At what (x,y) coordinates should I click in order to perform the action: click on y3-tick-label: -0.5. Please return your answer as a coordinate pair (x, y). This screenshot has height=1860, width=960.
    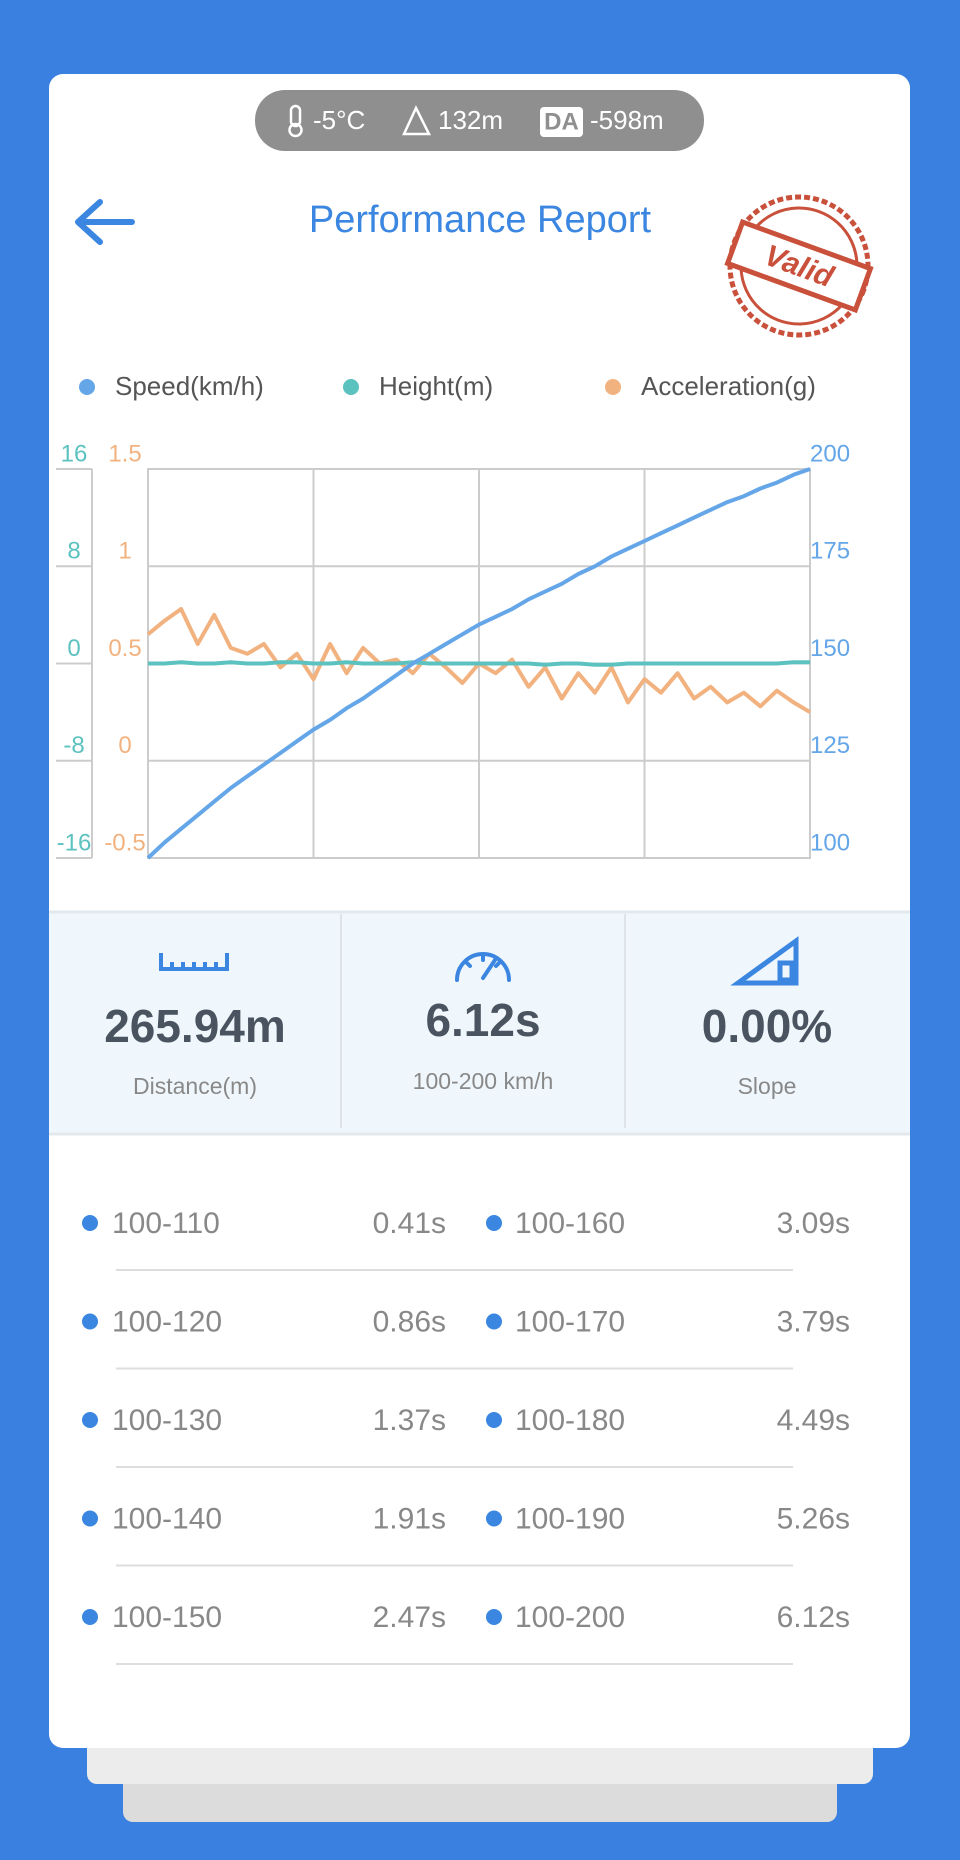
    Looking at the image, I should click on (124, 842).